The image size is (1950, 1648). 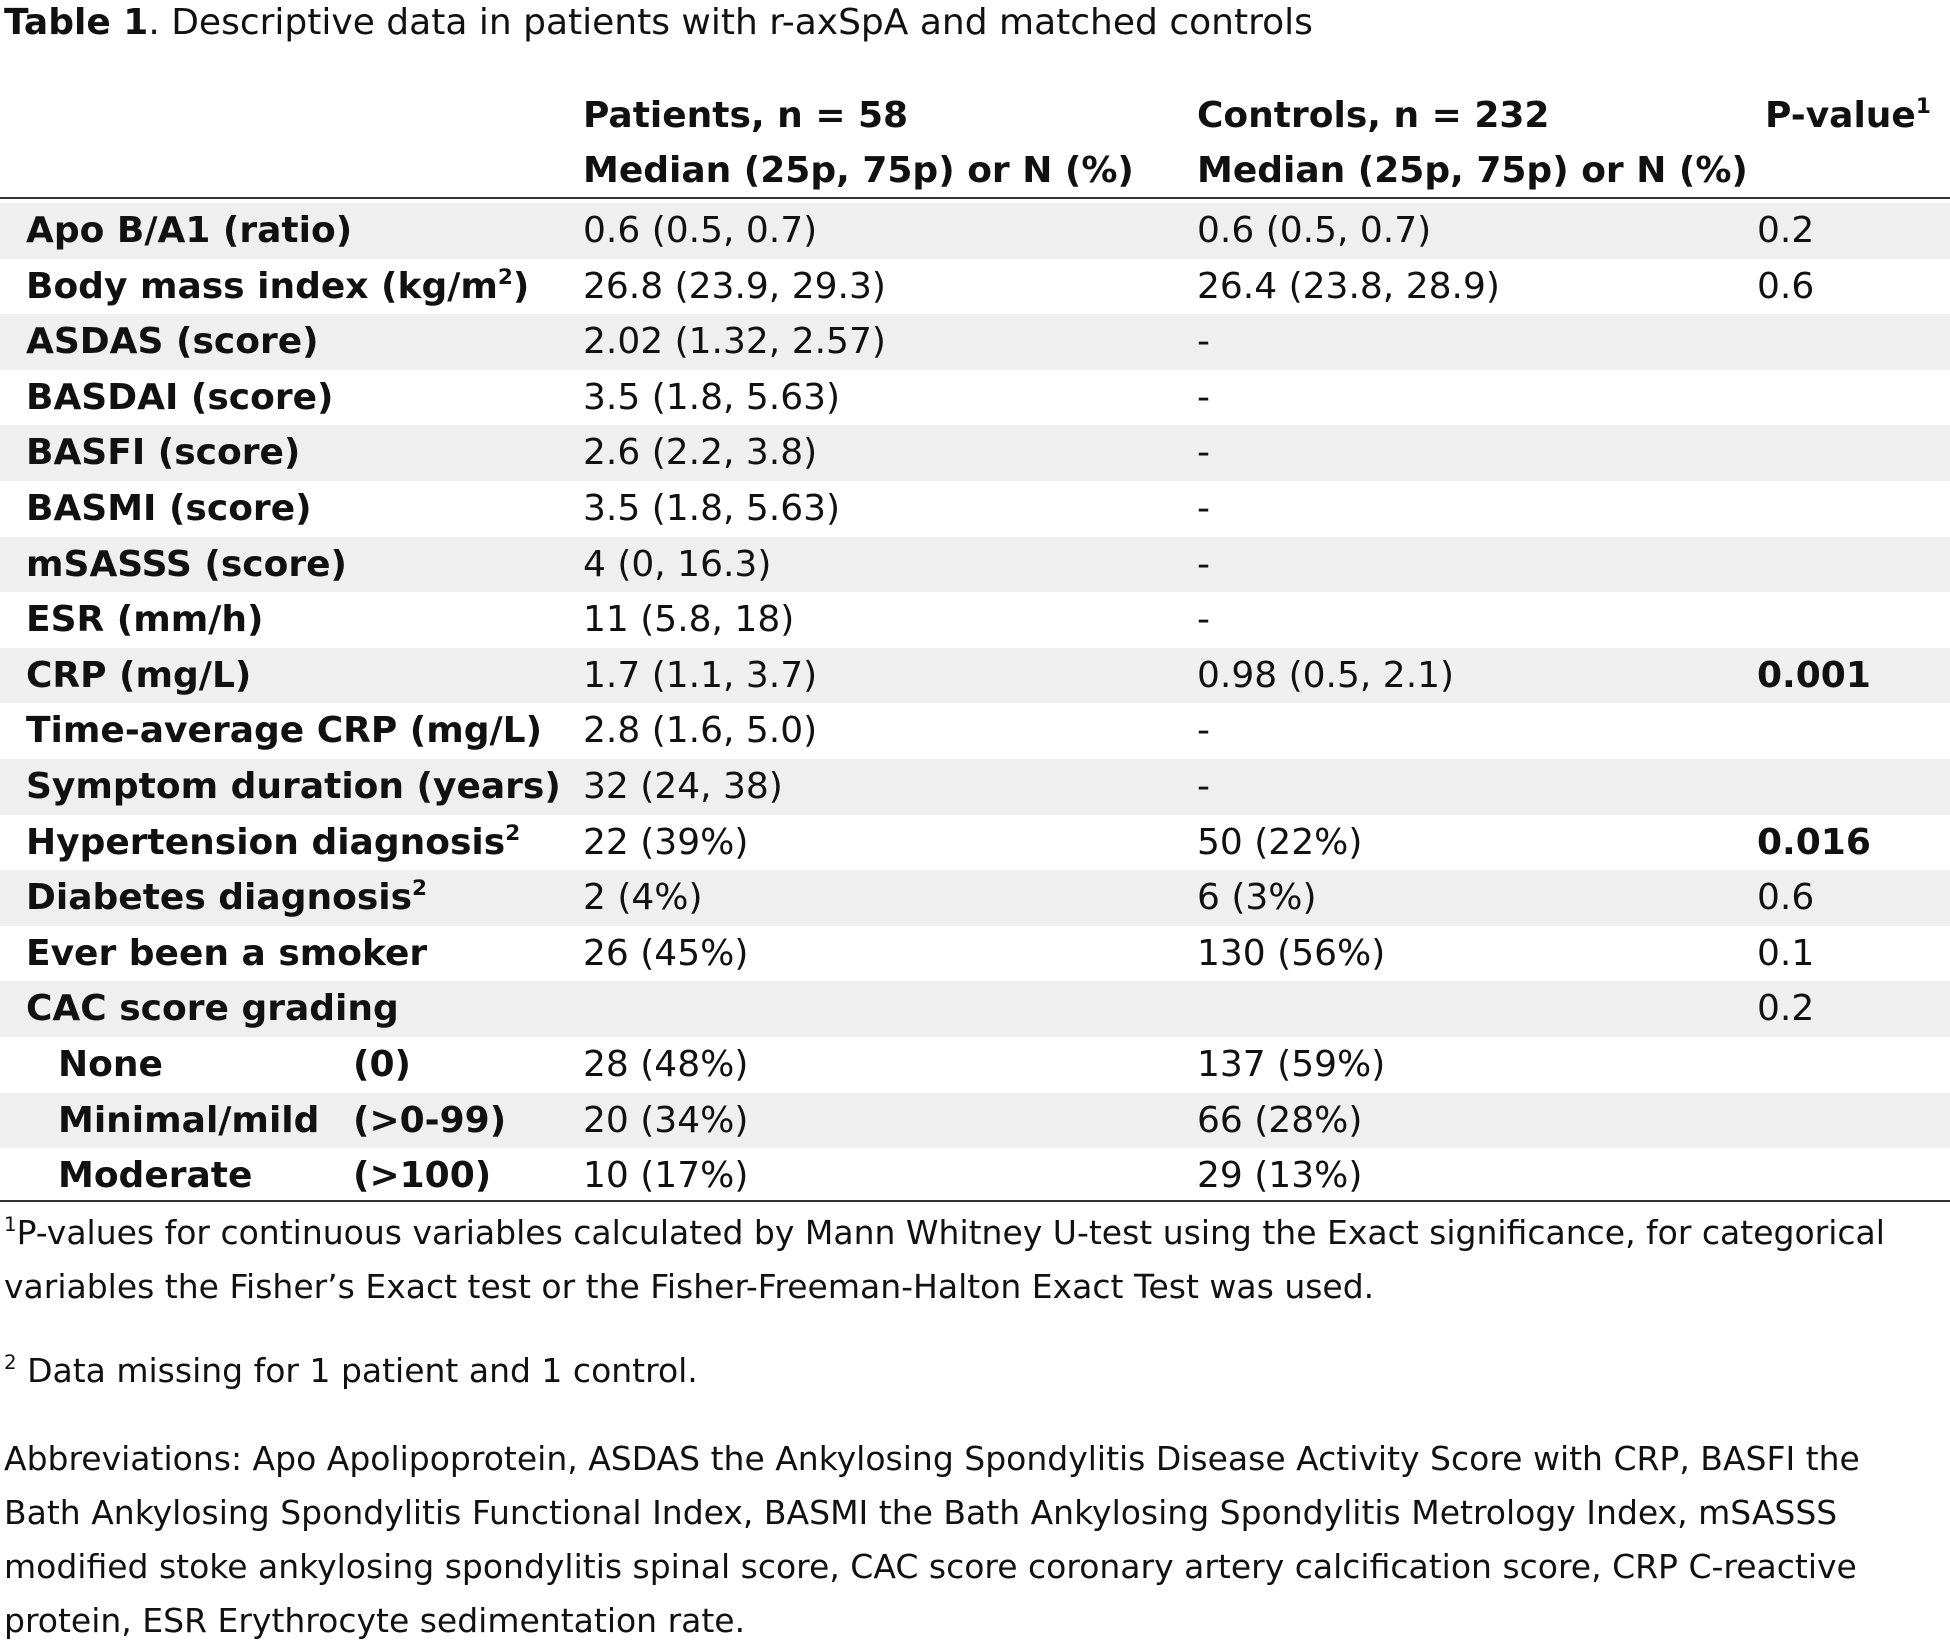 I want to click on row-label-text: BASFI (score), so click(x=163, y=453).